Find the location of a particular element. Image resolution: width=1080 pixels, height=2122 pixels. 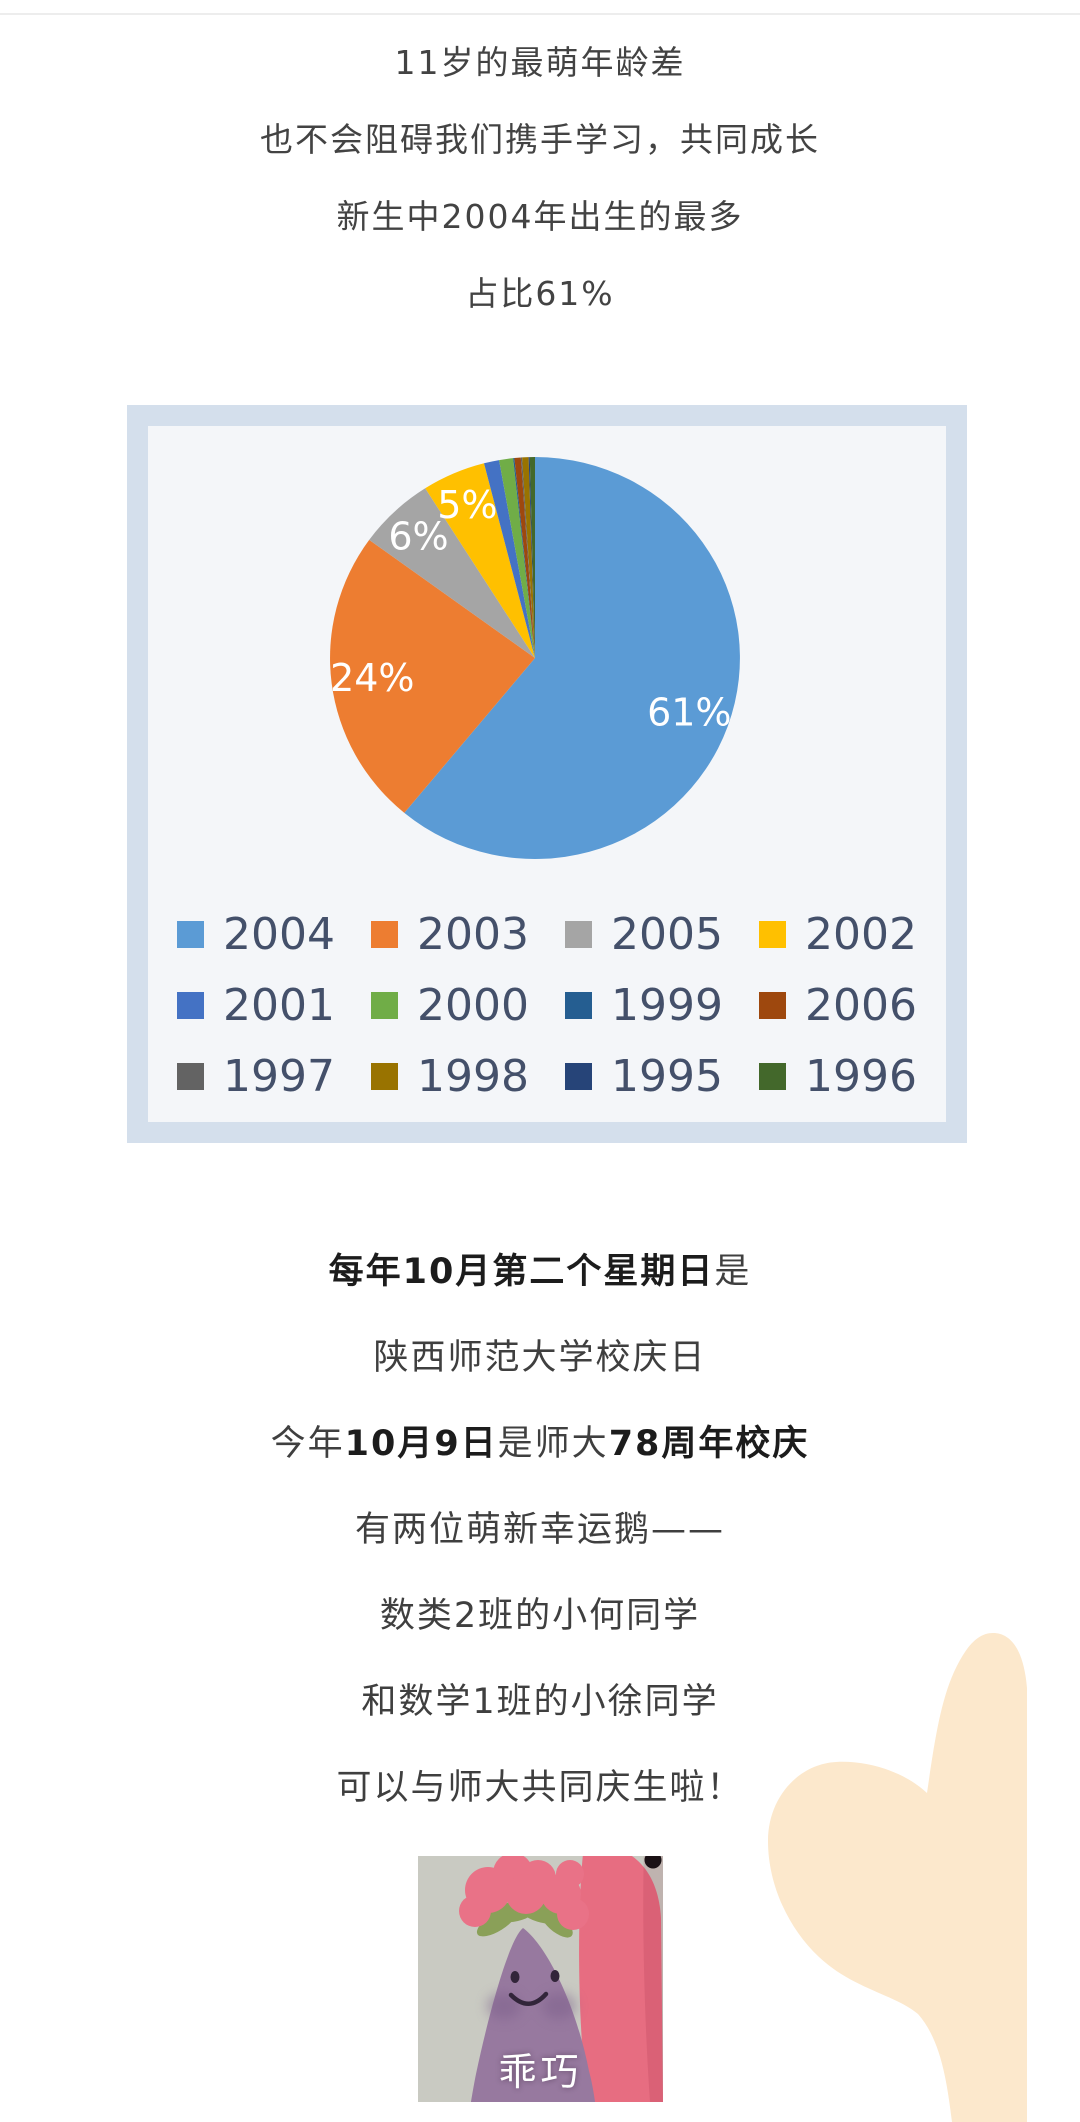

legend-label: 1996 is located at coordinates (861, 1076).